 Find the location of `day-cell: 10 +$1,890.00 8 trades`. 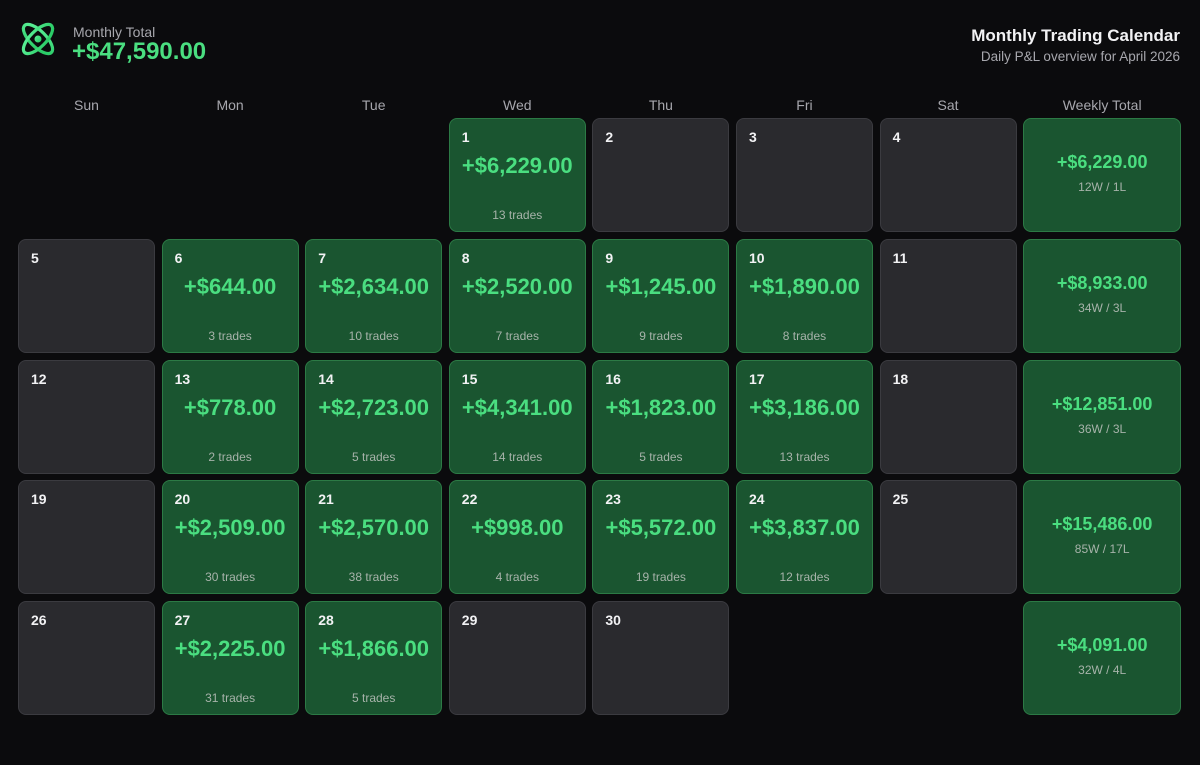

day-cell: 10 +$1,890.00 8 trades is located at coordinates (804, 295).